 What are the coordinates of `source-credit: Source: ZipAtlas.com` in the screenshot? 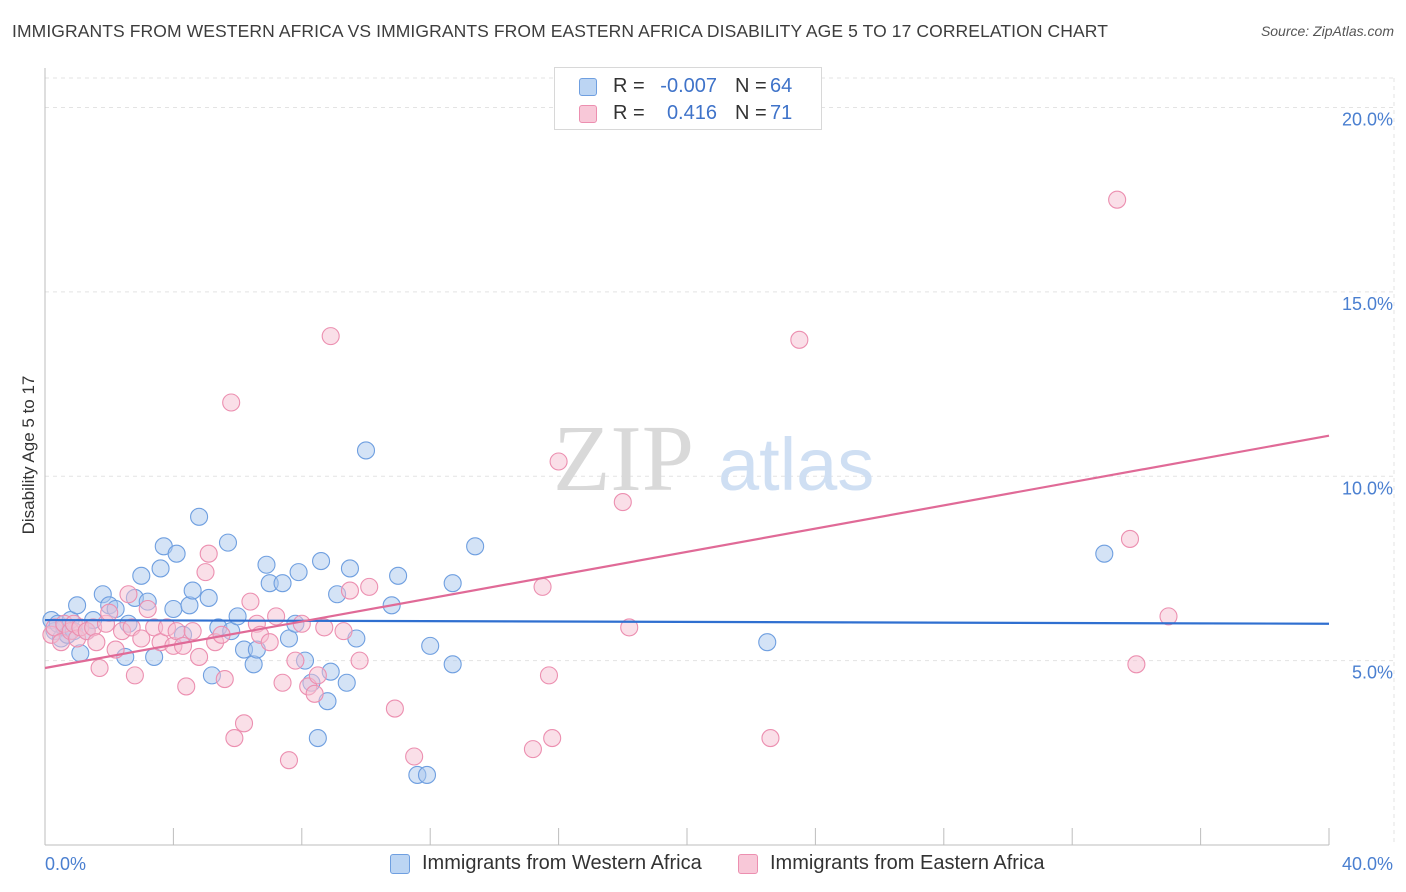 It's located at (1327, 31).